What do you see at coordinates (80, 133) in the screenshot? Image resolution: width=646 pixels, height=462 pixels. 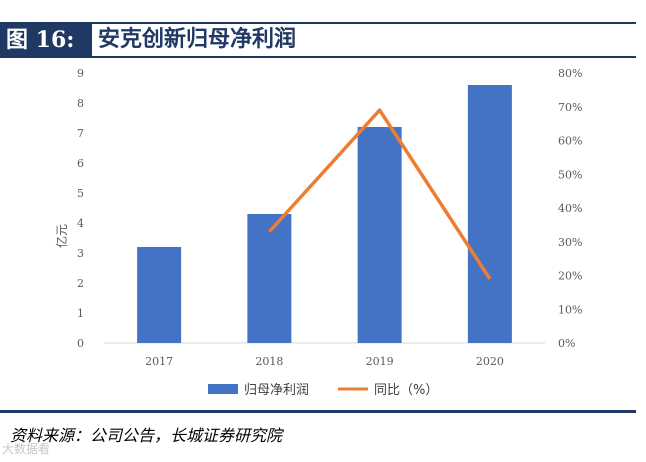 I see `y-tick-label-7: 7` at bounding box center [80, 133].